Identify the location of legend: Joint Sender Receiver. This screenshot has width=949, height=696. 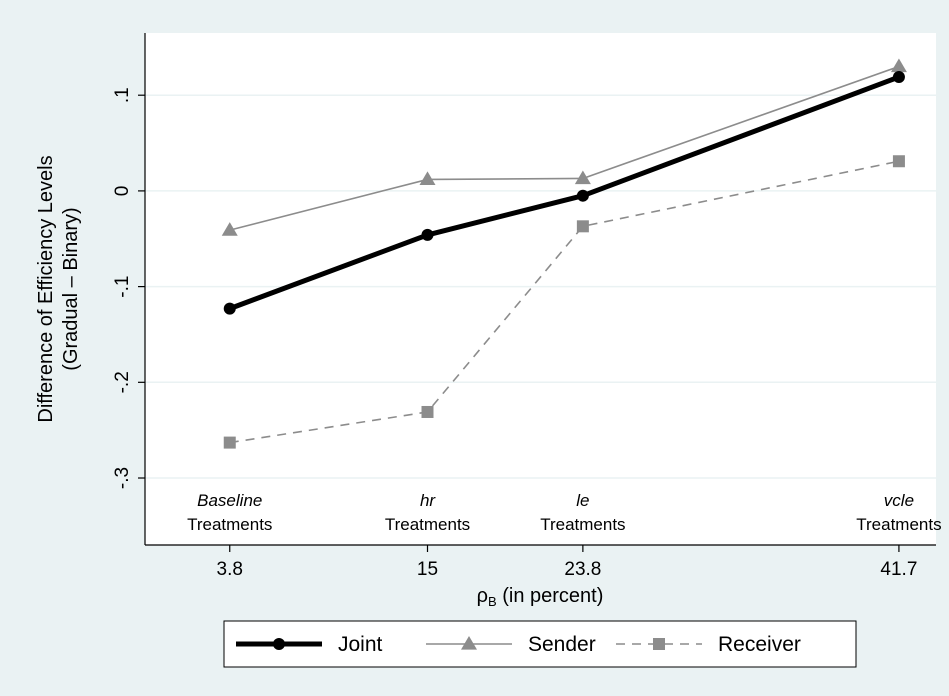
(540, 644).